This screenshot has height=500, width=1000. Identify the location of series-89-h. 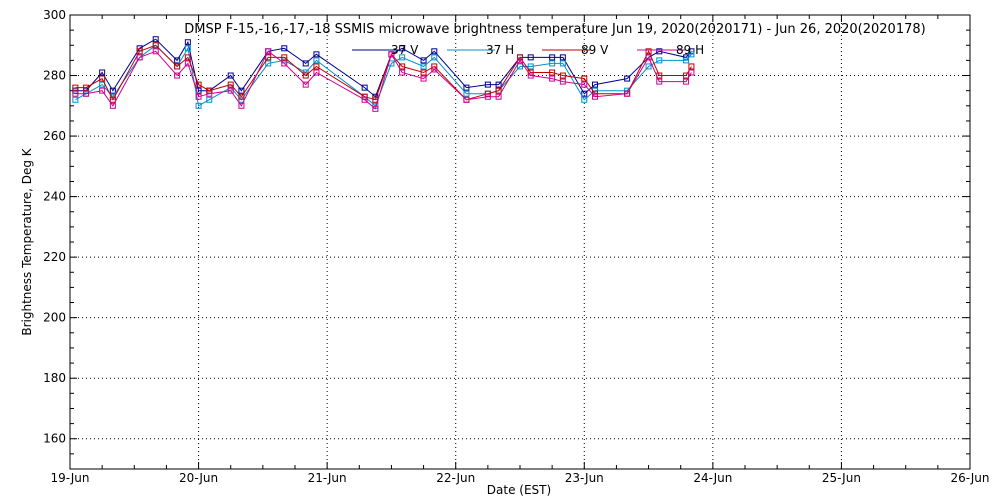
(383, 80).